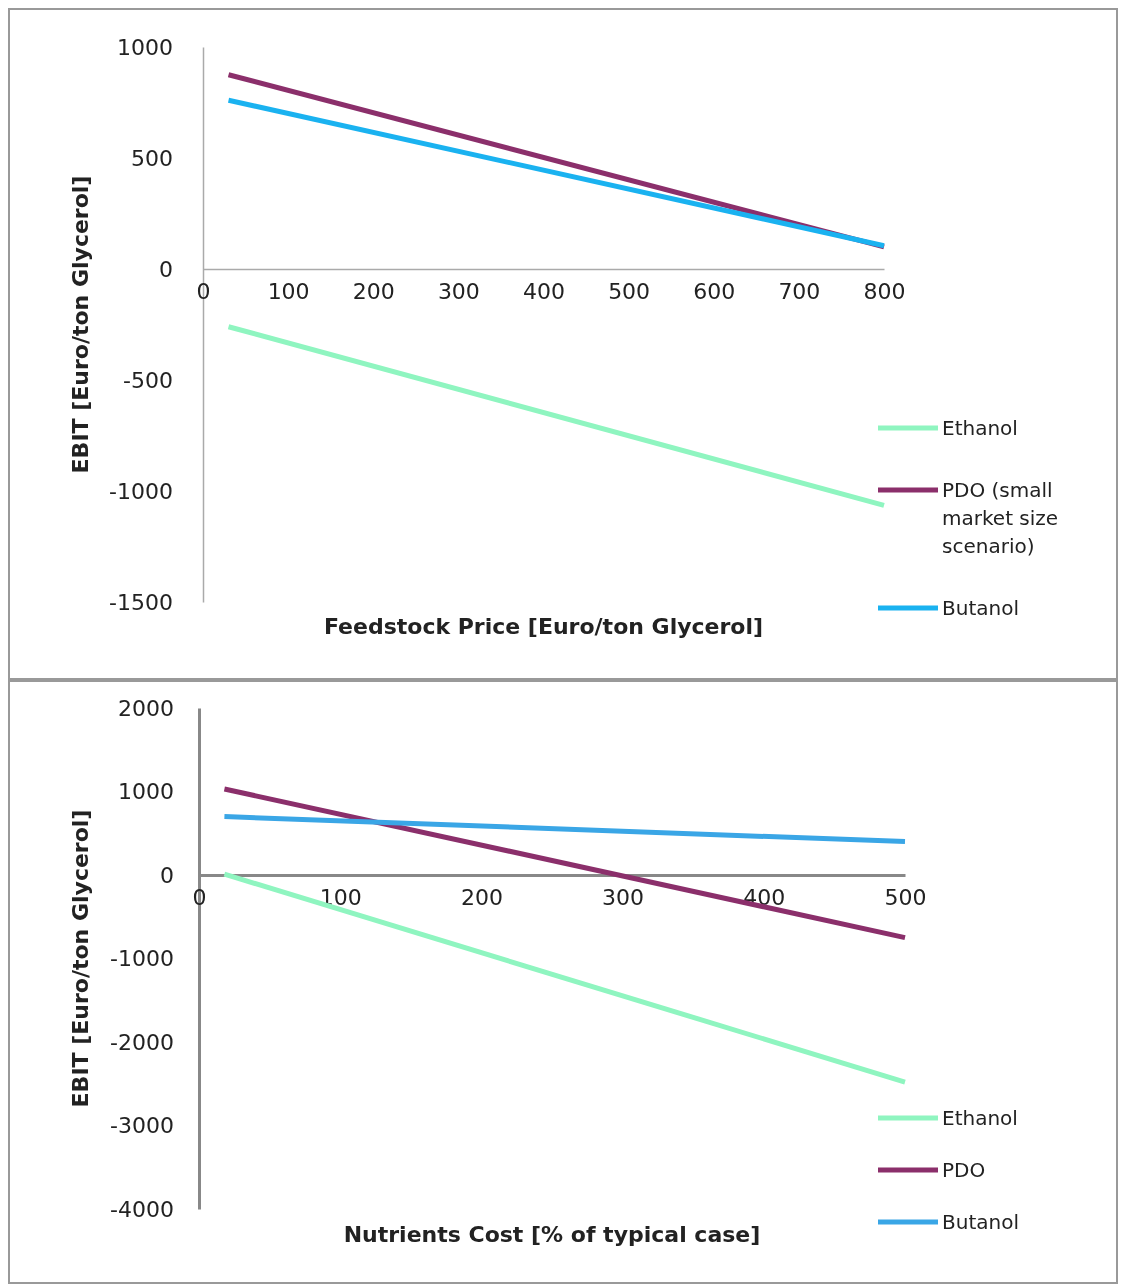  Describe the element at coordinates (1000, 518) in the screenshot. I see `legend-label: PDO (small market size scenario)` at that location.